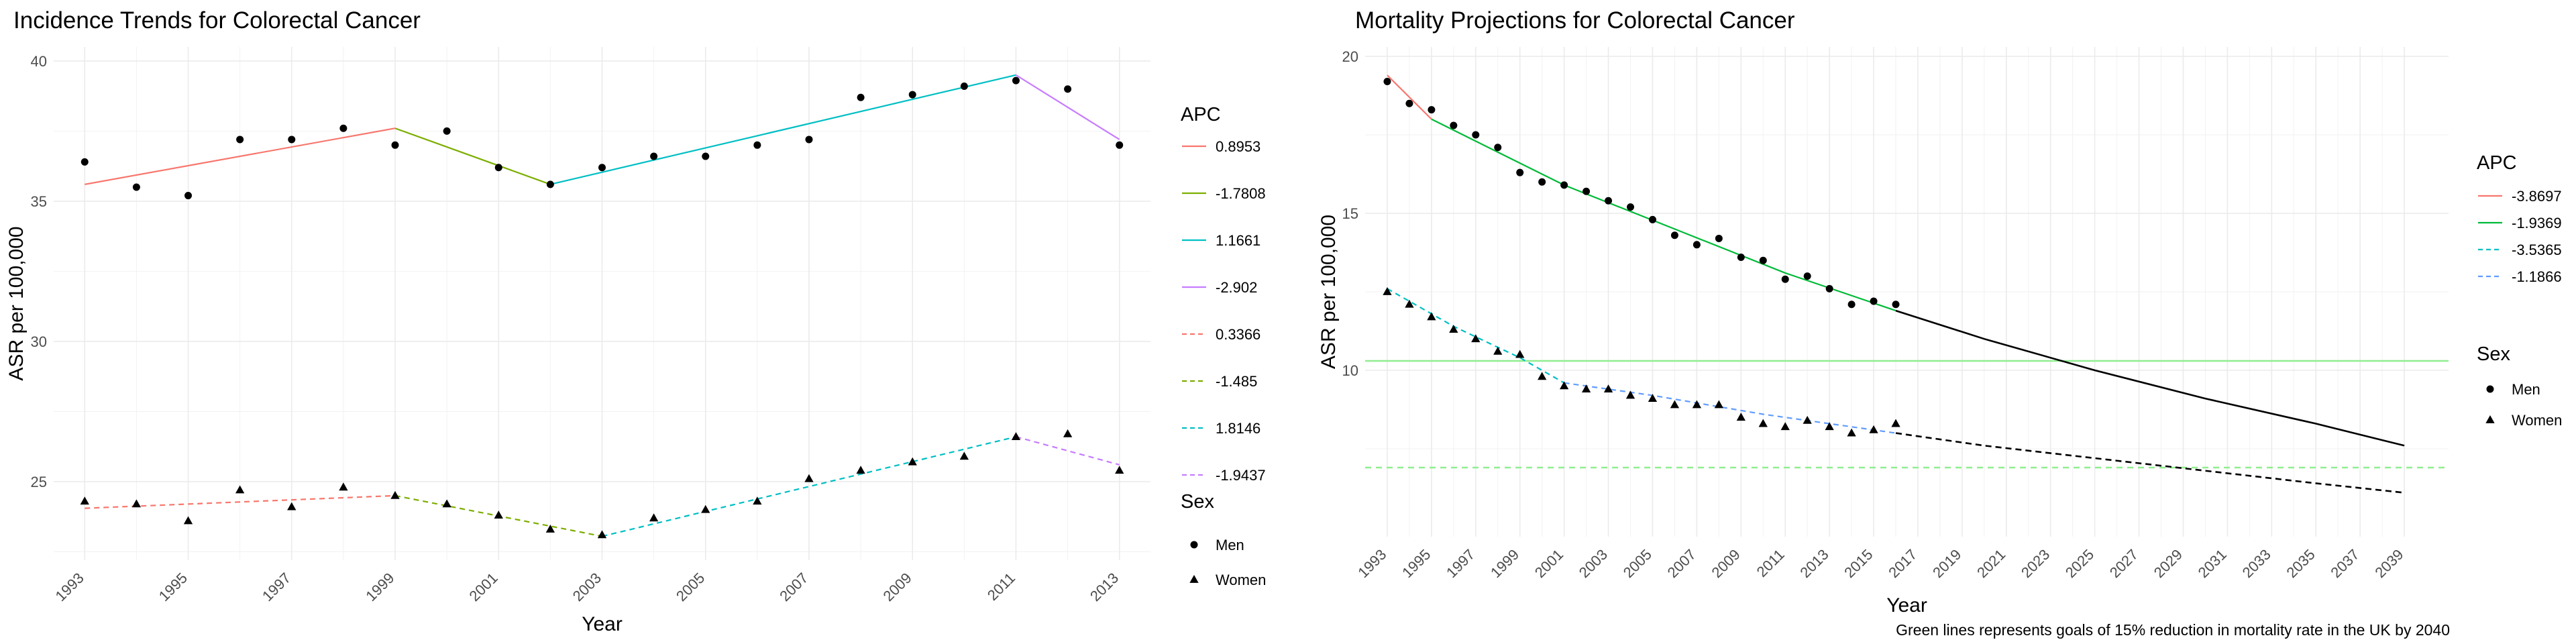  Describe the element at coordinates (1068, 451) in the screenshot. I see `trend-line-apc--1.9437` at that location.